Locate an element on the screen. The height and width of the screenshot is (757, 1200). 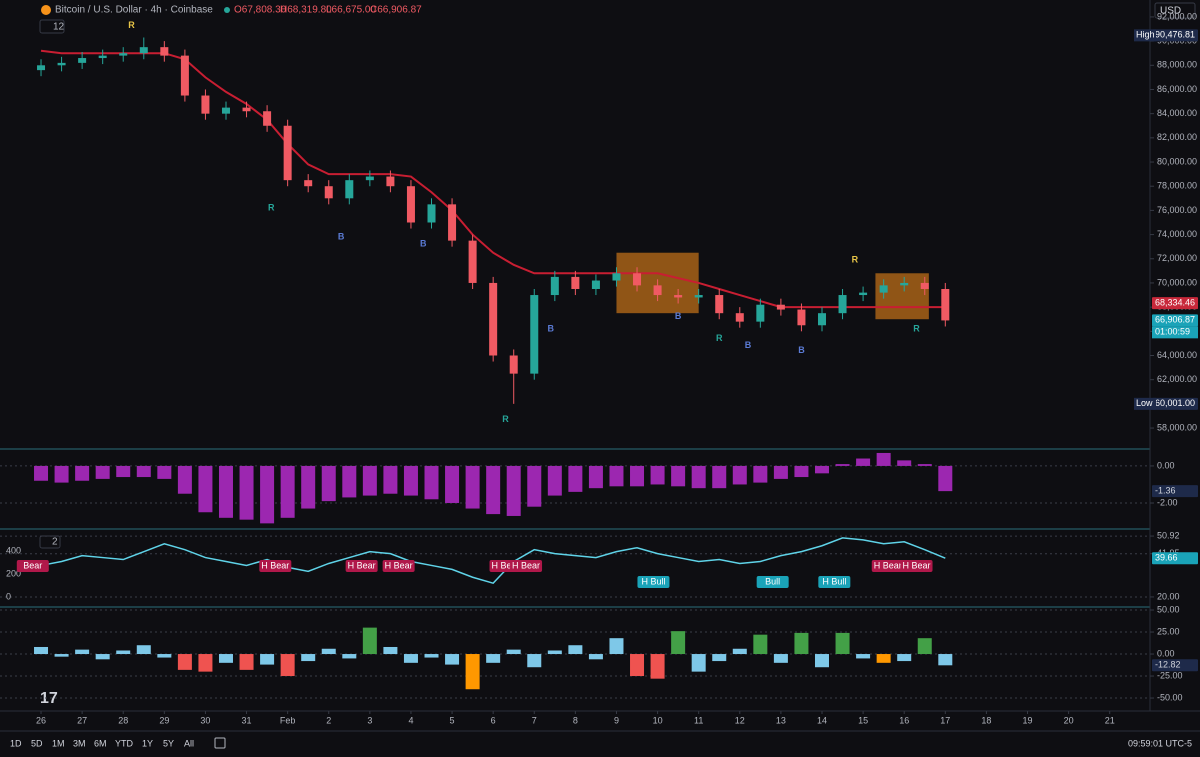
clock: 09:59:01 UTC-5 is located at coordinates (1160, 743).